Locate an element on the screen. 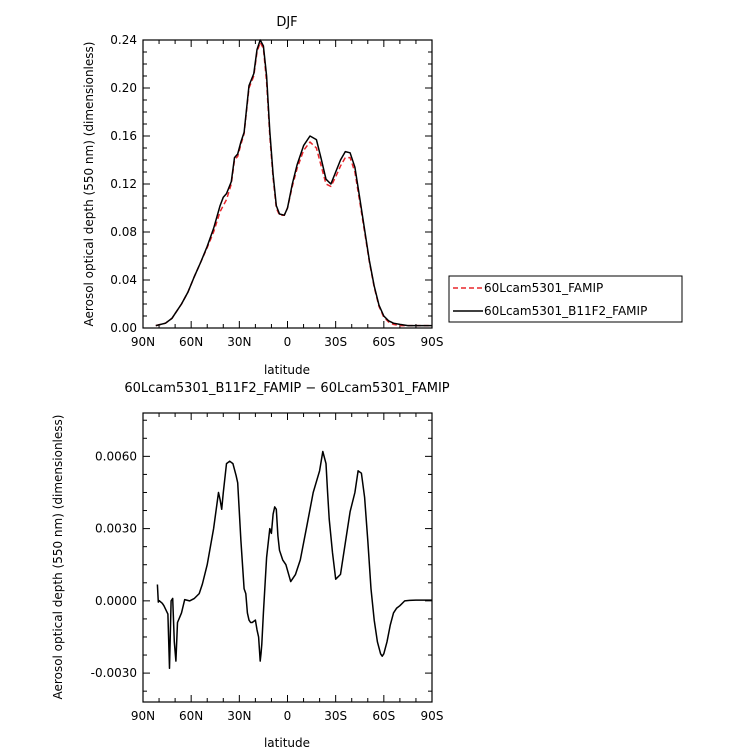 The width and height of the screenshot is (731, 756). y-tick-label: 0.0000 is located at coordinates (116, 601).